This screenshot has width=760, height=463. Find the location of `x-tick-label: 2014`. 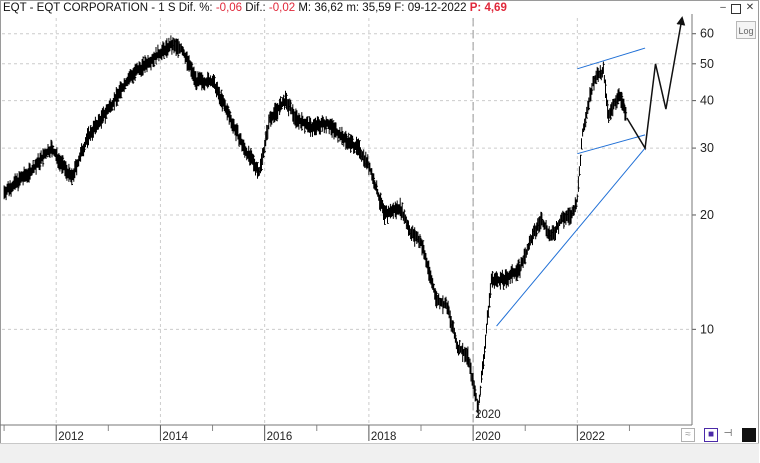

x-tick-label: 2014 is located at coordinates (175, 437).